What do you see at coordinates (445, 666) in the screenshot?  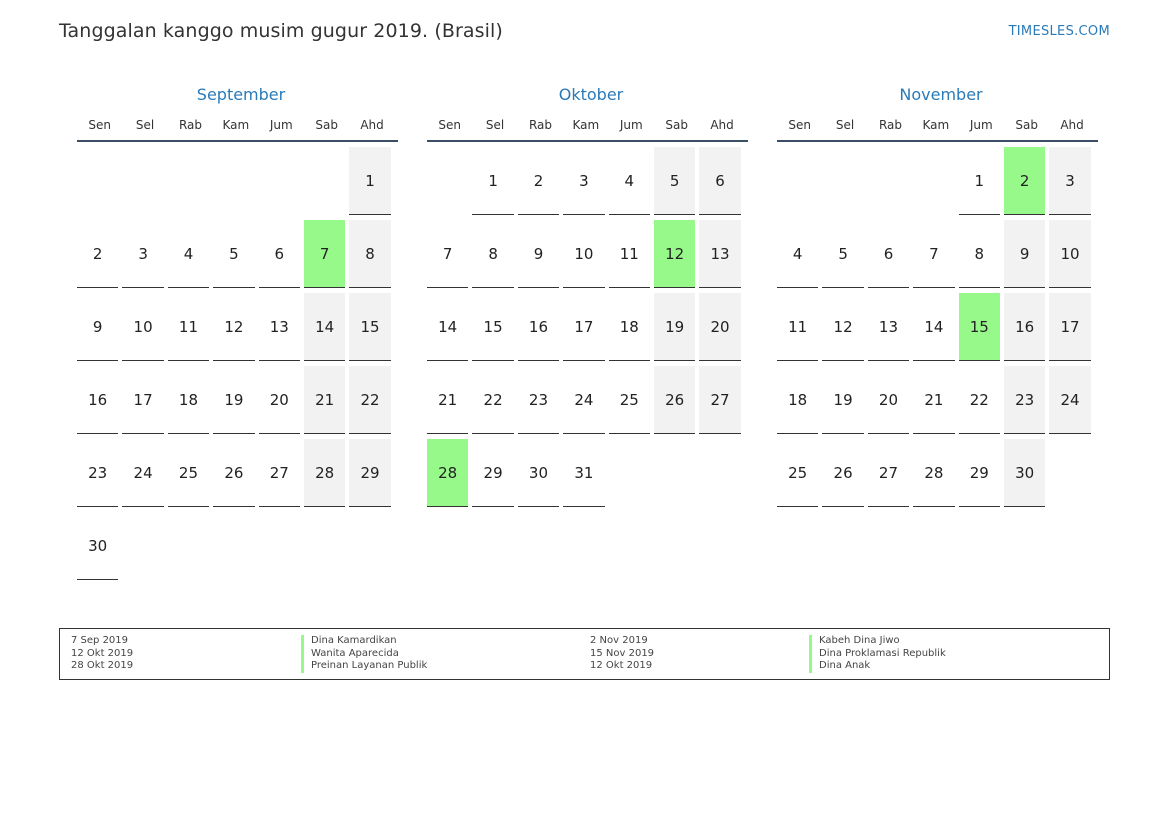 I see `legend-holiday-name: Preinan Layanan Publik` at bounding box center [445, 666].